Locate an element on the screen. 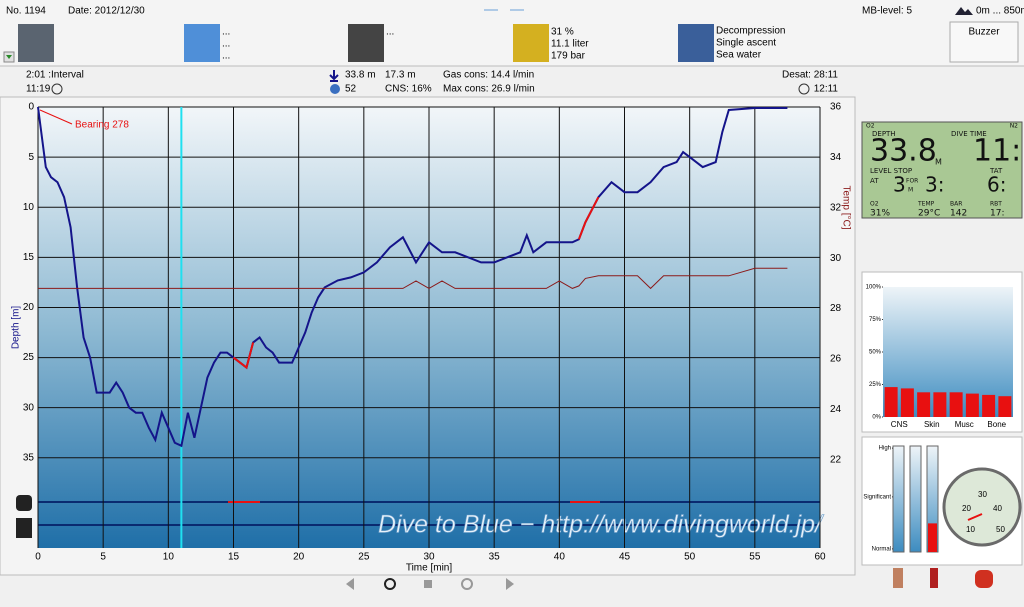 The image size is (1024, 607). x-tick-label: 55 is located at coordinates (755, 557).